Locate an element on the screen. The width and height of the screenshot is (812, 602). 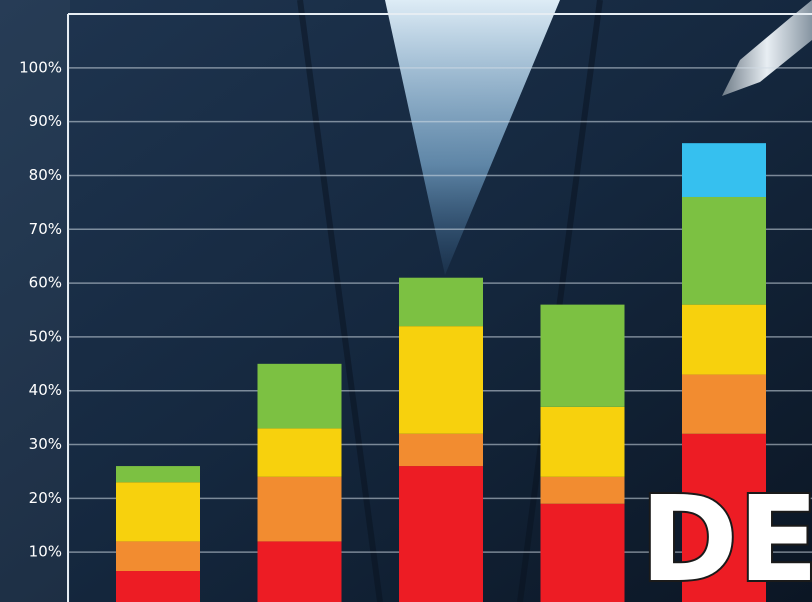
y-tick-label: 10% is located at coordinates (45, 552).